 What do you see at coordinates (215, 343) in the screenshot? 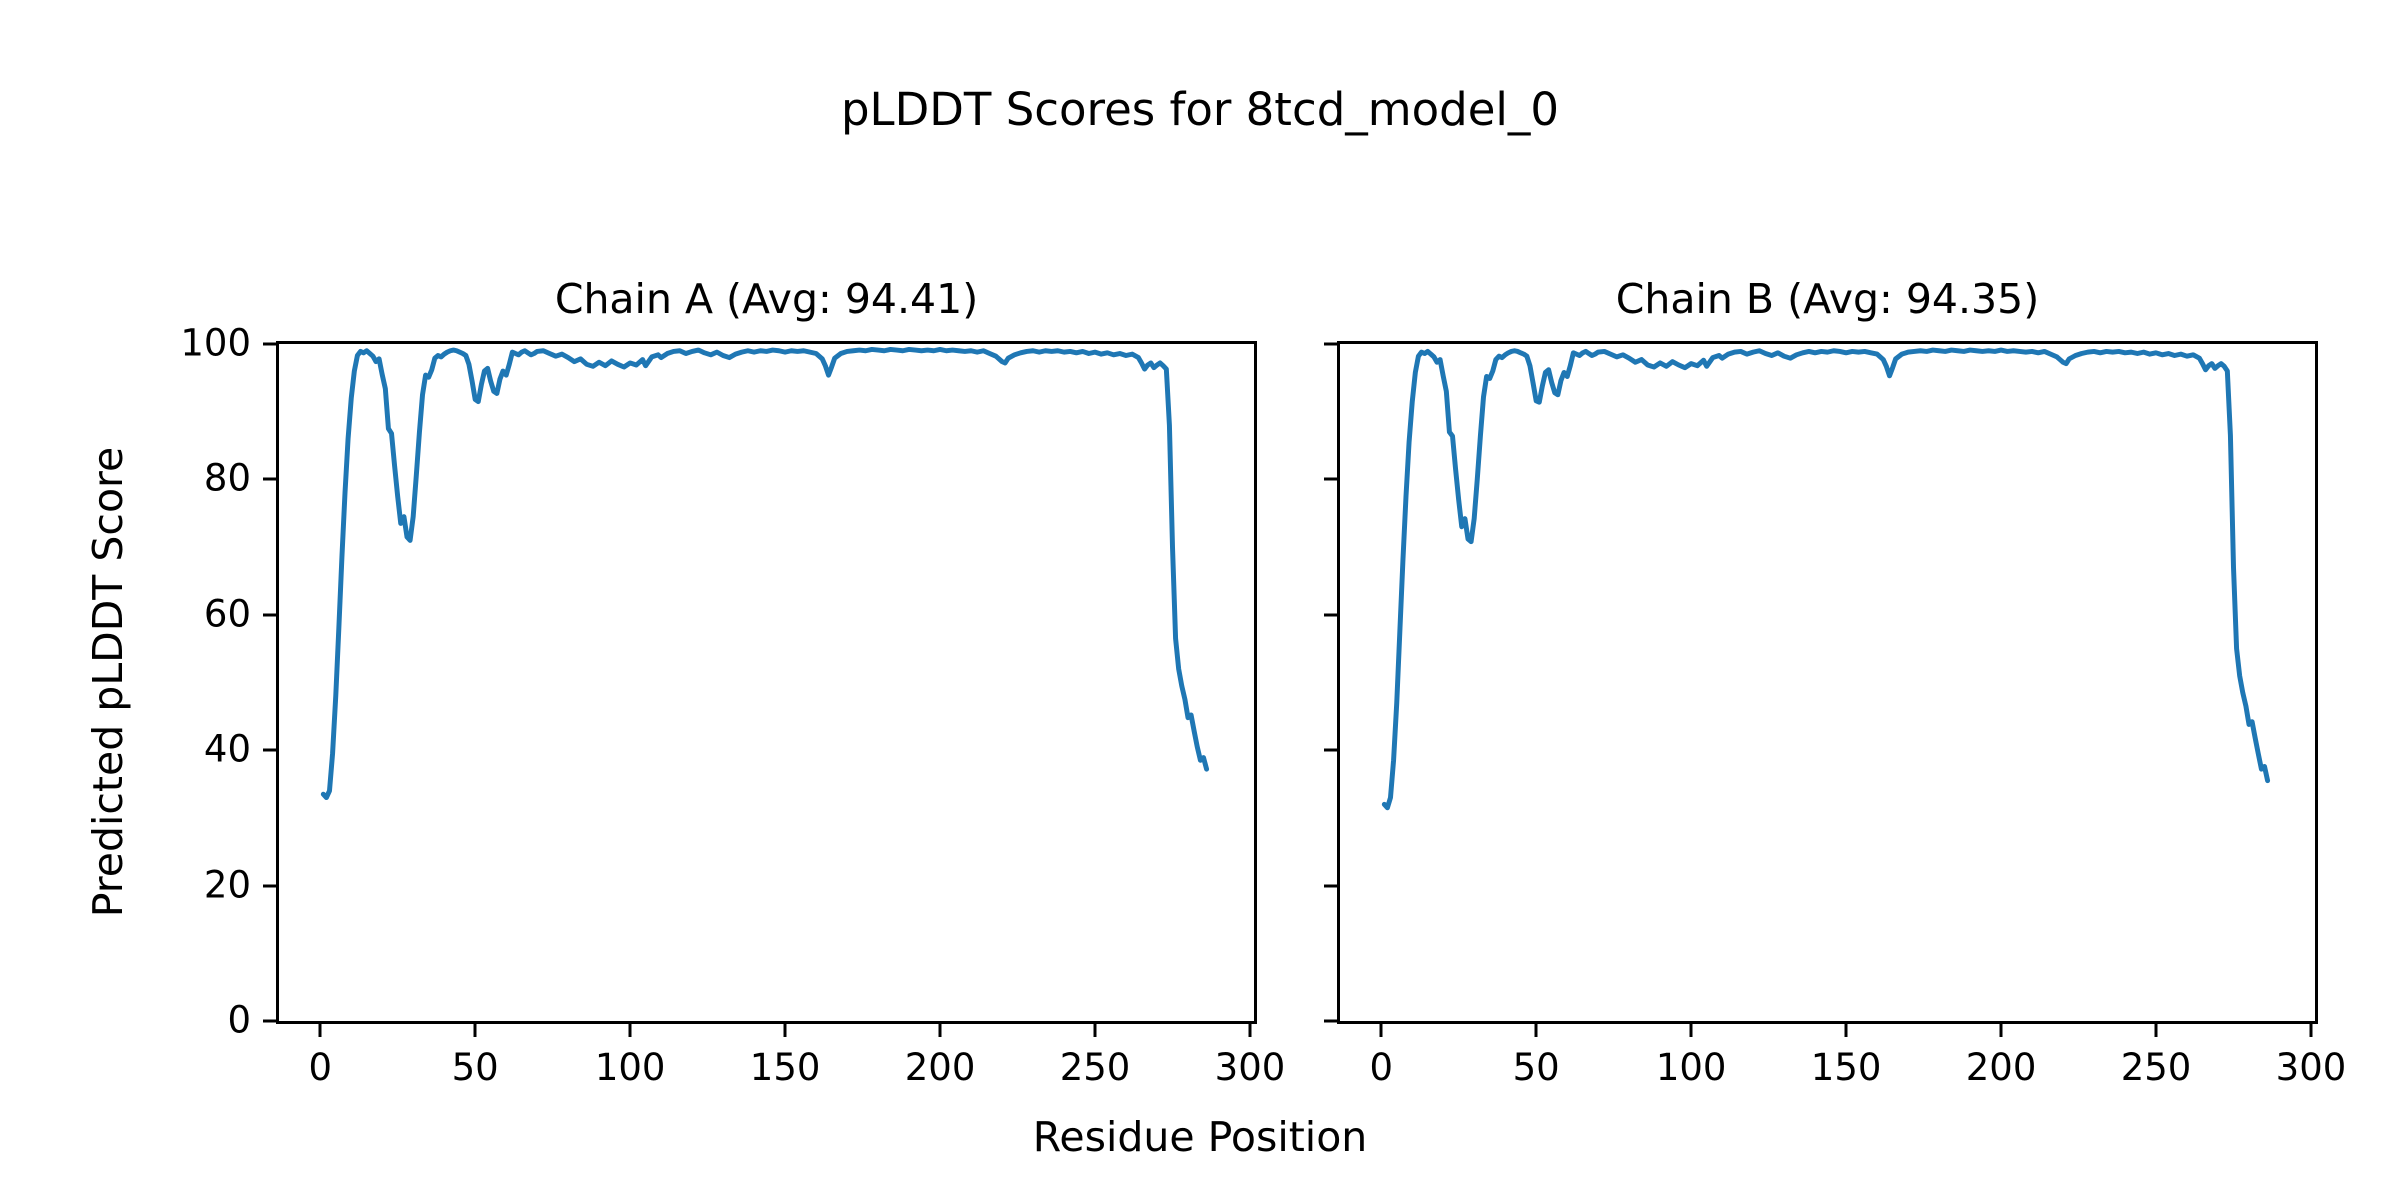
I see `y-tick-label: 100` at bounding box center [215, 343].